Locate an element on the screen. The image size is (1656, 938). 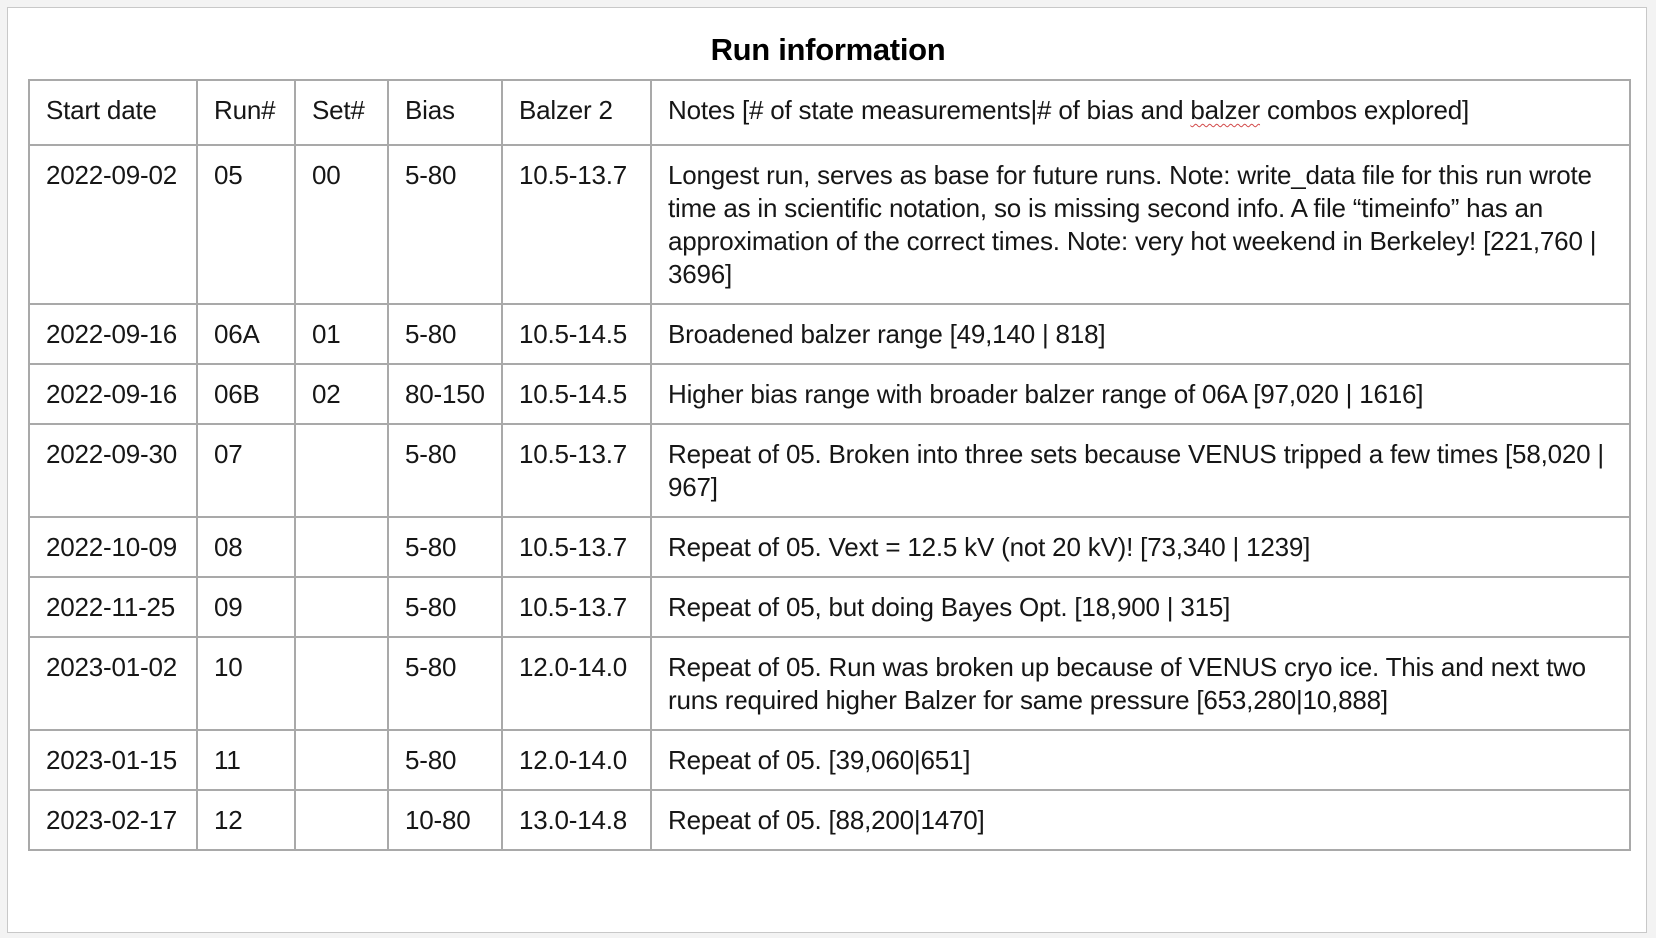
cell-start-date: 2022-11-25 is located at coordinates (113, 607).